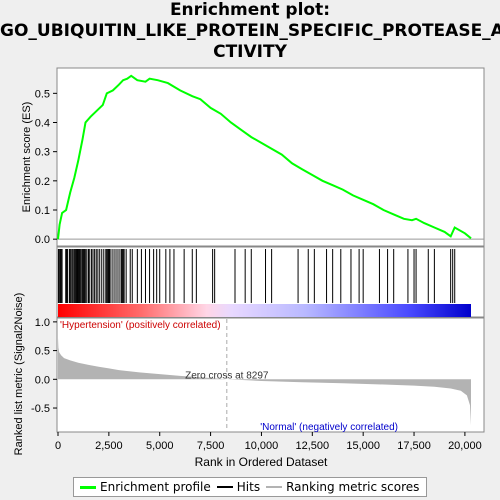 The image size is (500, 500). Describe the element at coordinates (227, 375) in the screenshot. I see `zero-cross-label: Zero cross at 8297` at that location.